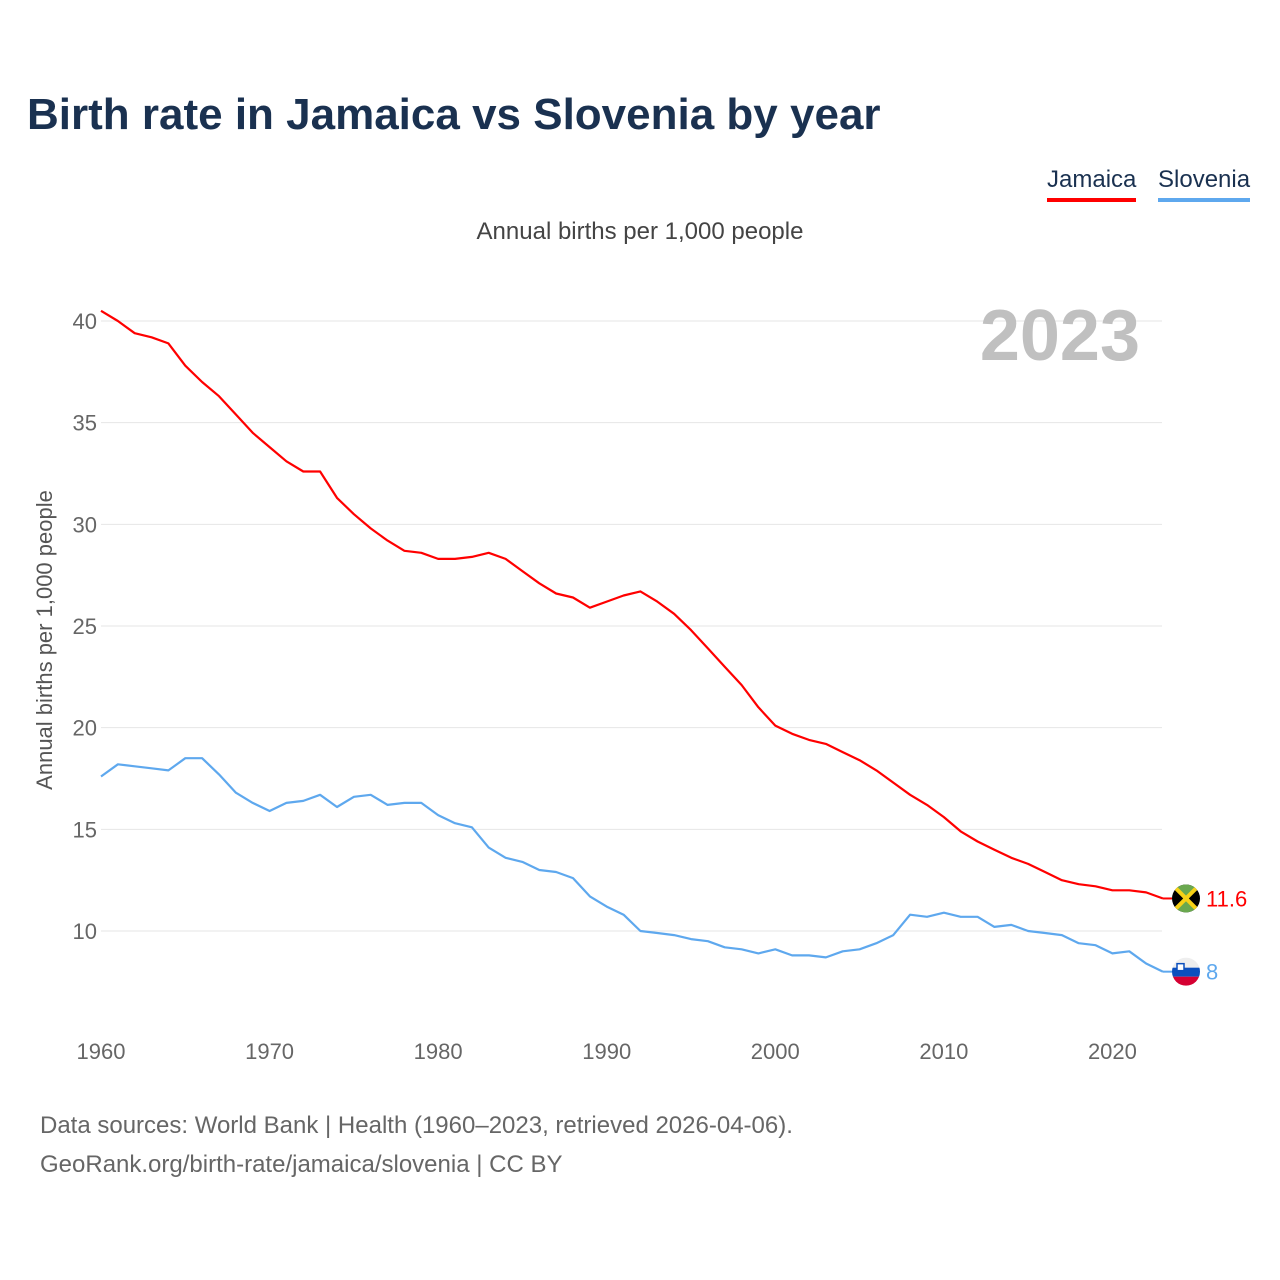 The height and width of the screenshot is (1280, 1280). I want to click on y-tick-label: 10, so click(85, 931).